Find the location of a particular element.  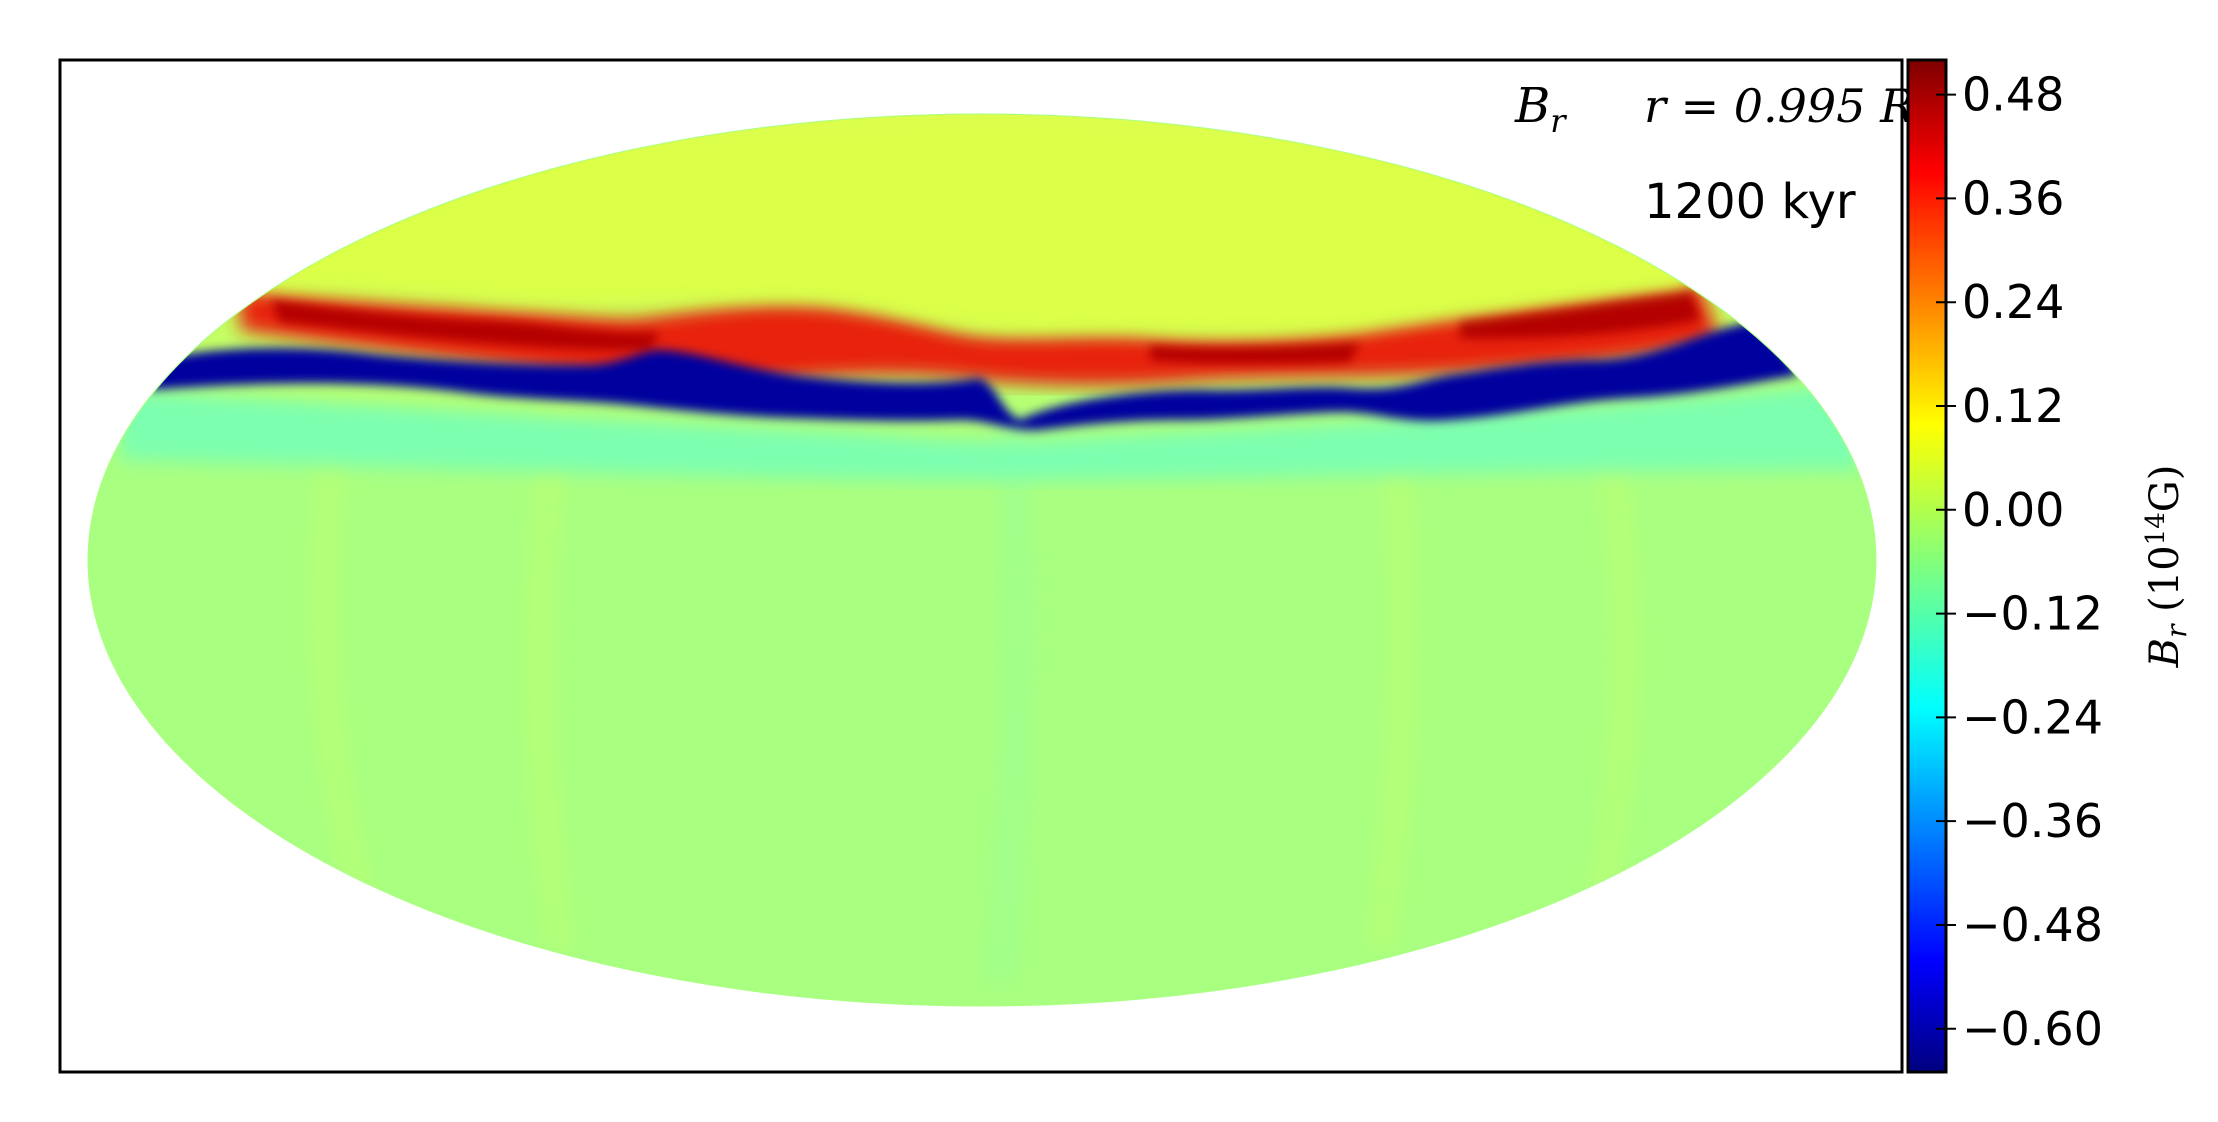

colorbar-tick-label: −0.24 is located at coordinates (2032, 717).